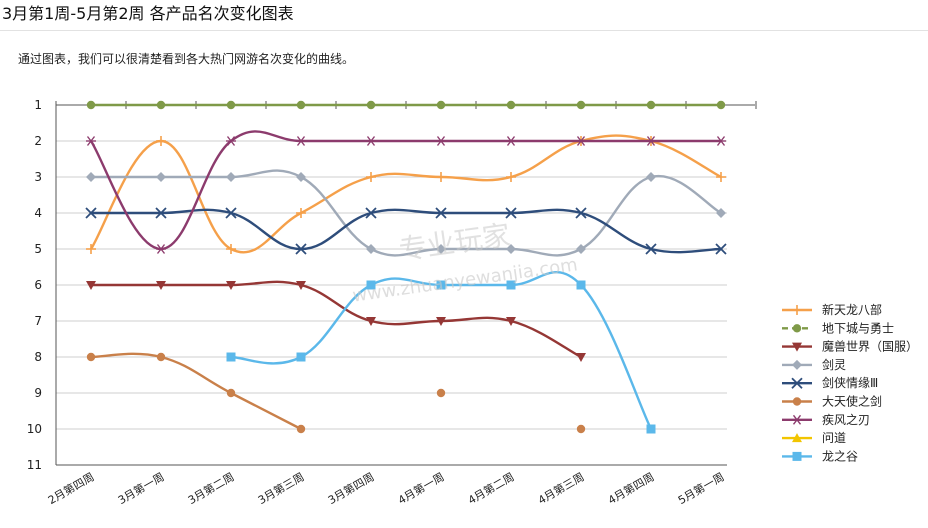 The height and width of the screenshot is (528, 928). What do you see at coordinates (38, 393) in the screenshot?
I see `y-tick-label: 9` at bounding box center [38, 393].